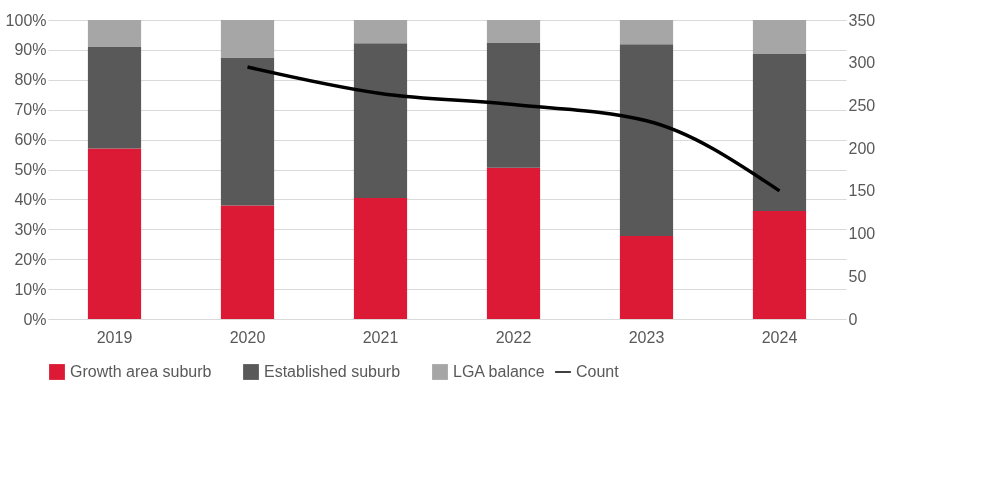 Image resolution: width=1006 pixels, height=486 pixels. What do you see at coordinates (30, 289) in the screenshot?
I see `y-tick-label: 10%` at bounding box center [30, 289].